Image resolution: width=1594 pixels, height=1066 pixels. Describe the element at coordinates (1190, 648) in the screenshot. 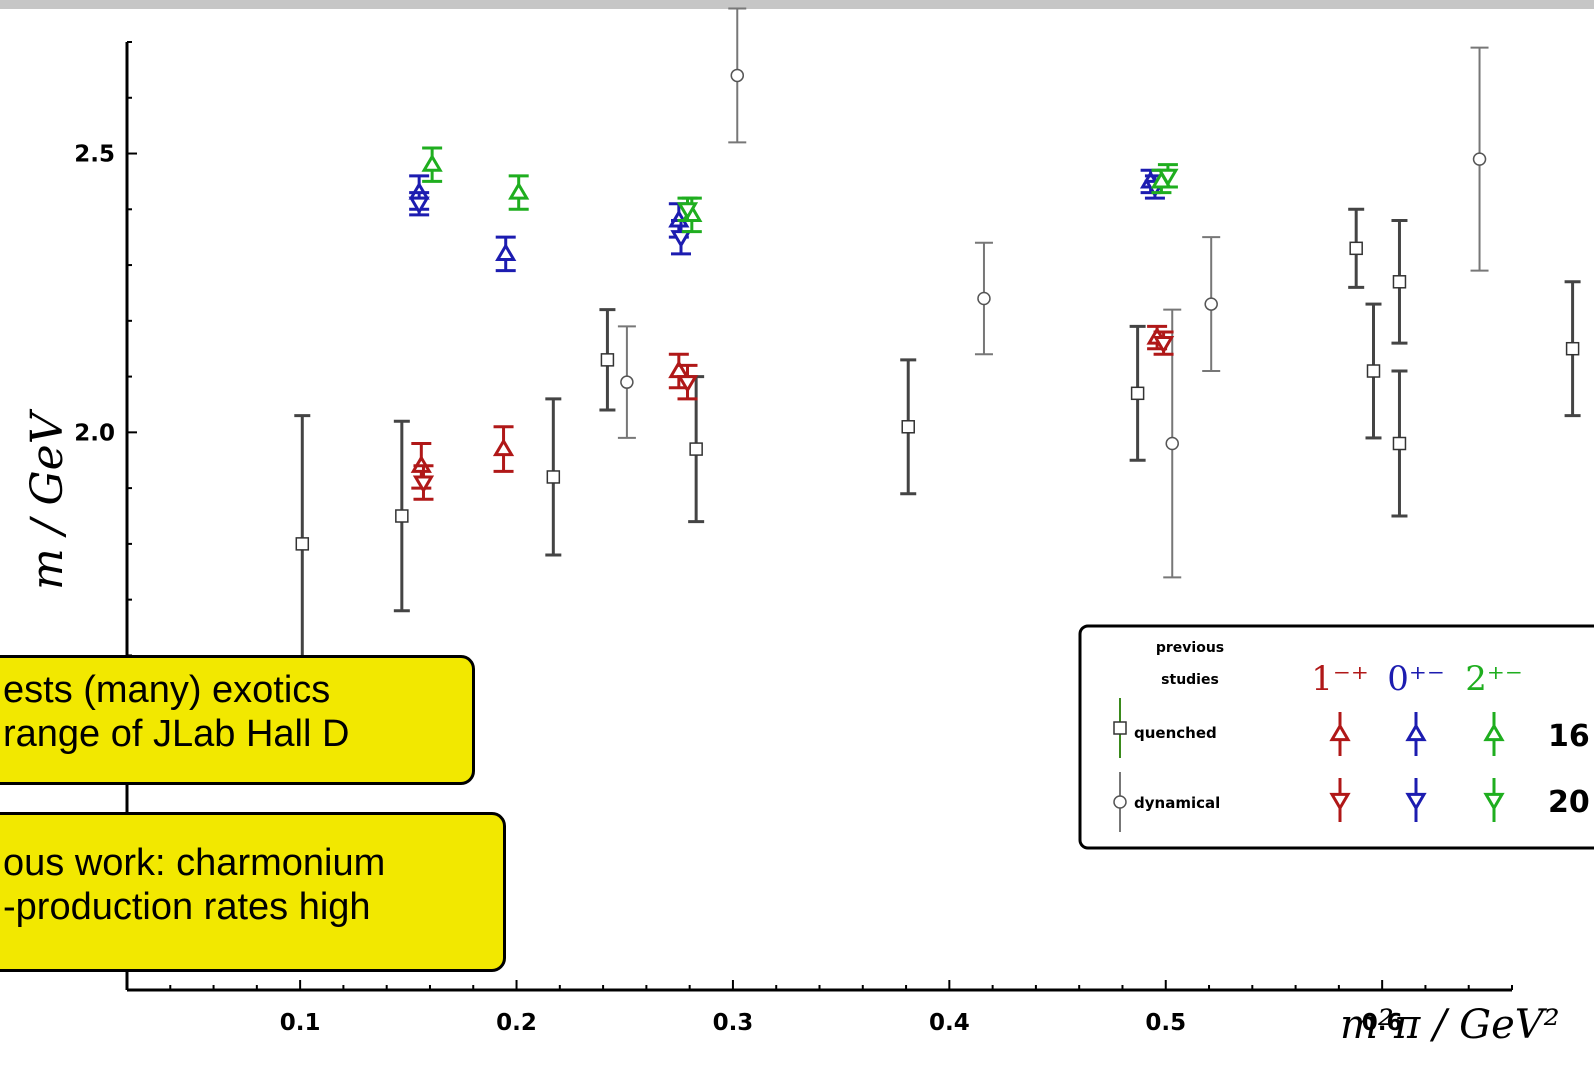

I see `legend-header-line-1: previous` at that location.